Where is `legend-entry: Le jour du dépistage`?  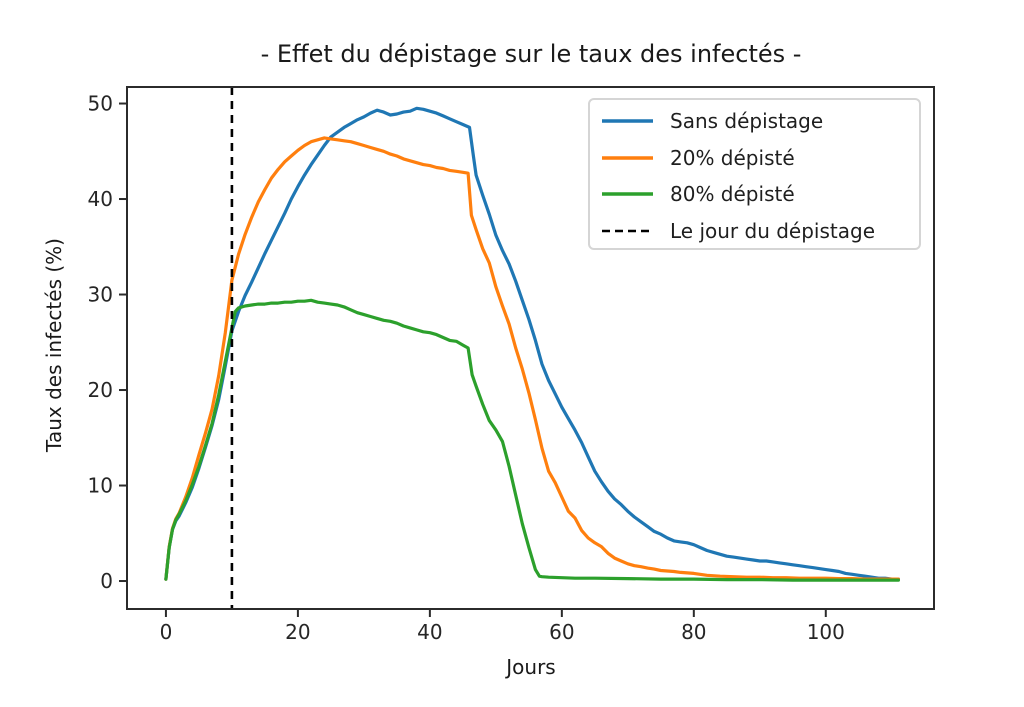 legend-entry: Le jour du dépistage is located at coordinates (760, 231).